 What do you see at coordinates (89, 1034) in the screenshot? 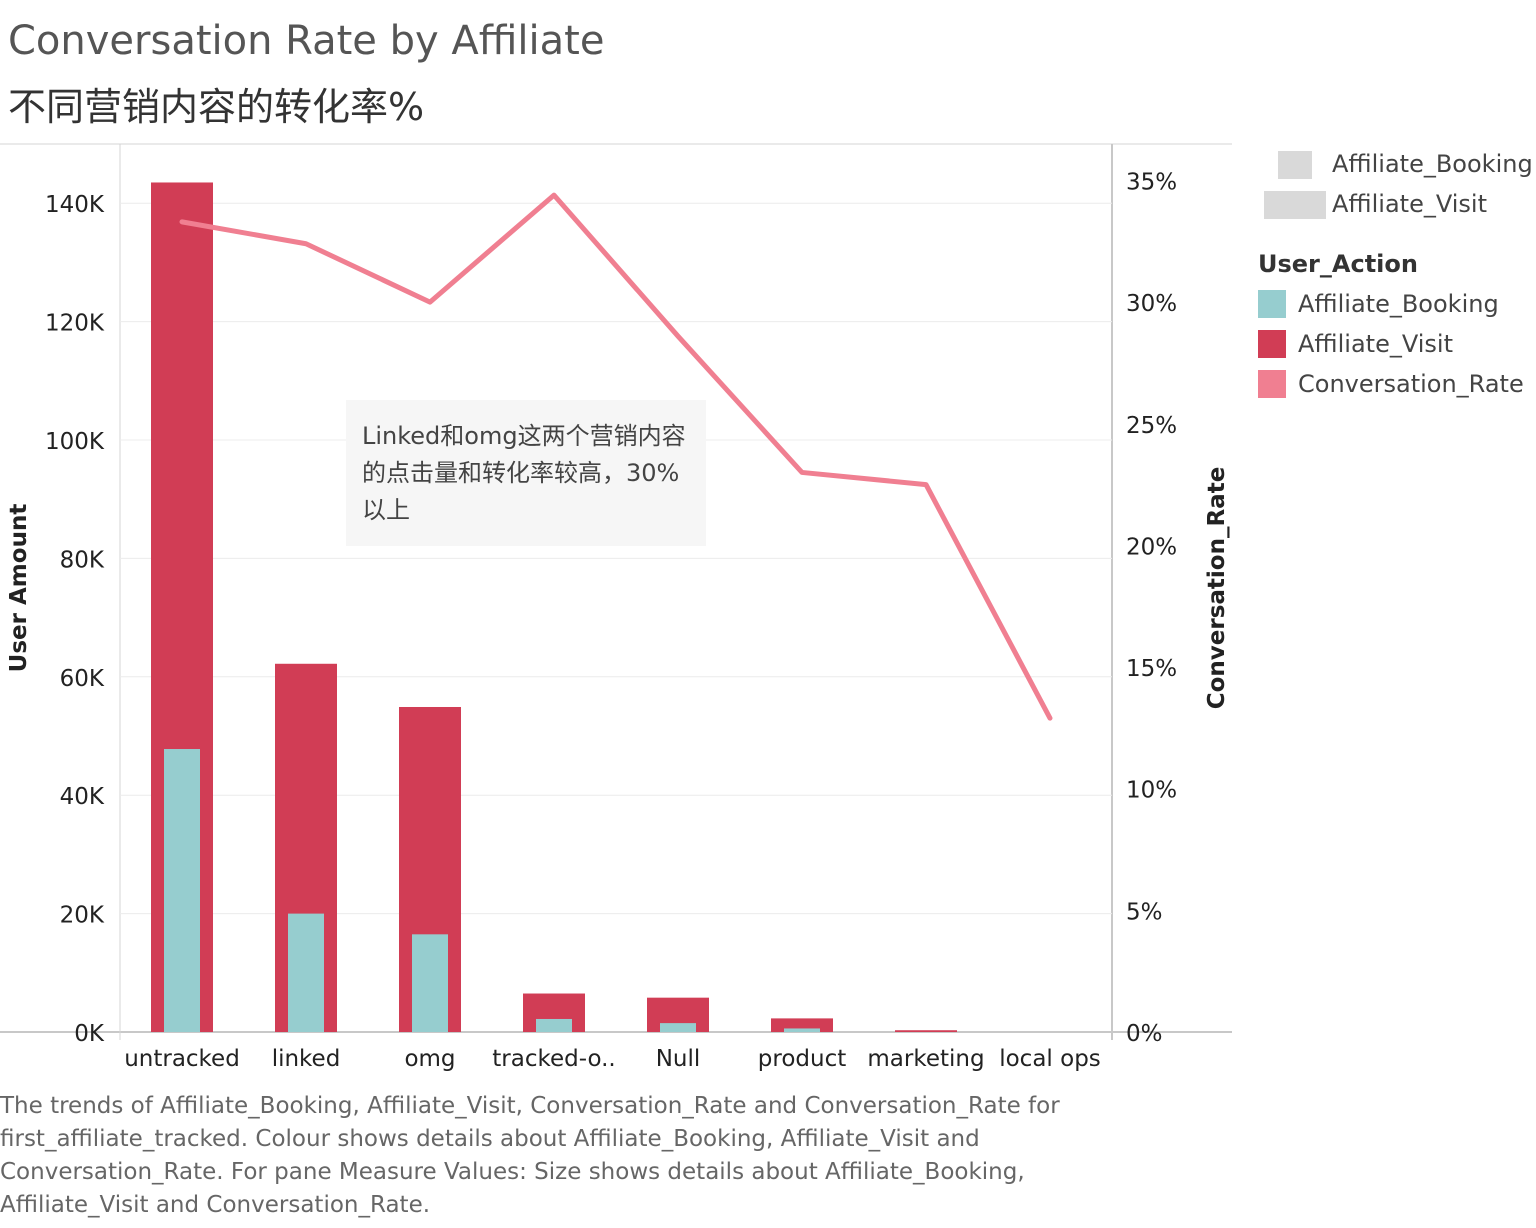
I see `y-left-tick-label: 0K` at bounding box center [89, 1034].